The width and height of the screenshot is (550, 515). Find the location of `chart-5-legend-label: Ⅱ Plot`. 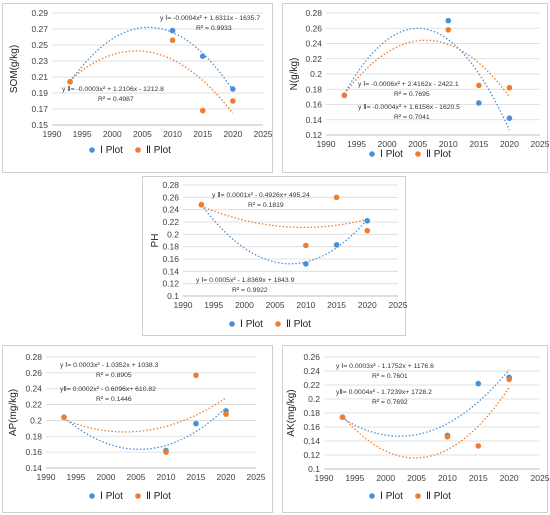

chart-5-legend-label: Ⅱ Plot is located at coordinates (438, 496).